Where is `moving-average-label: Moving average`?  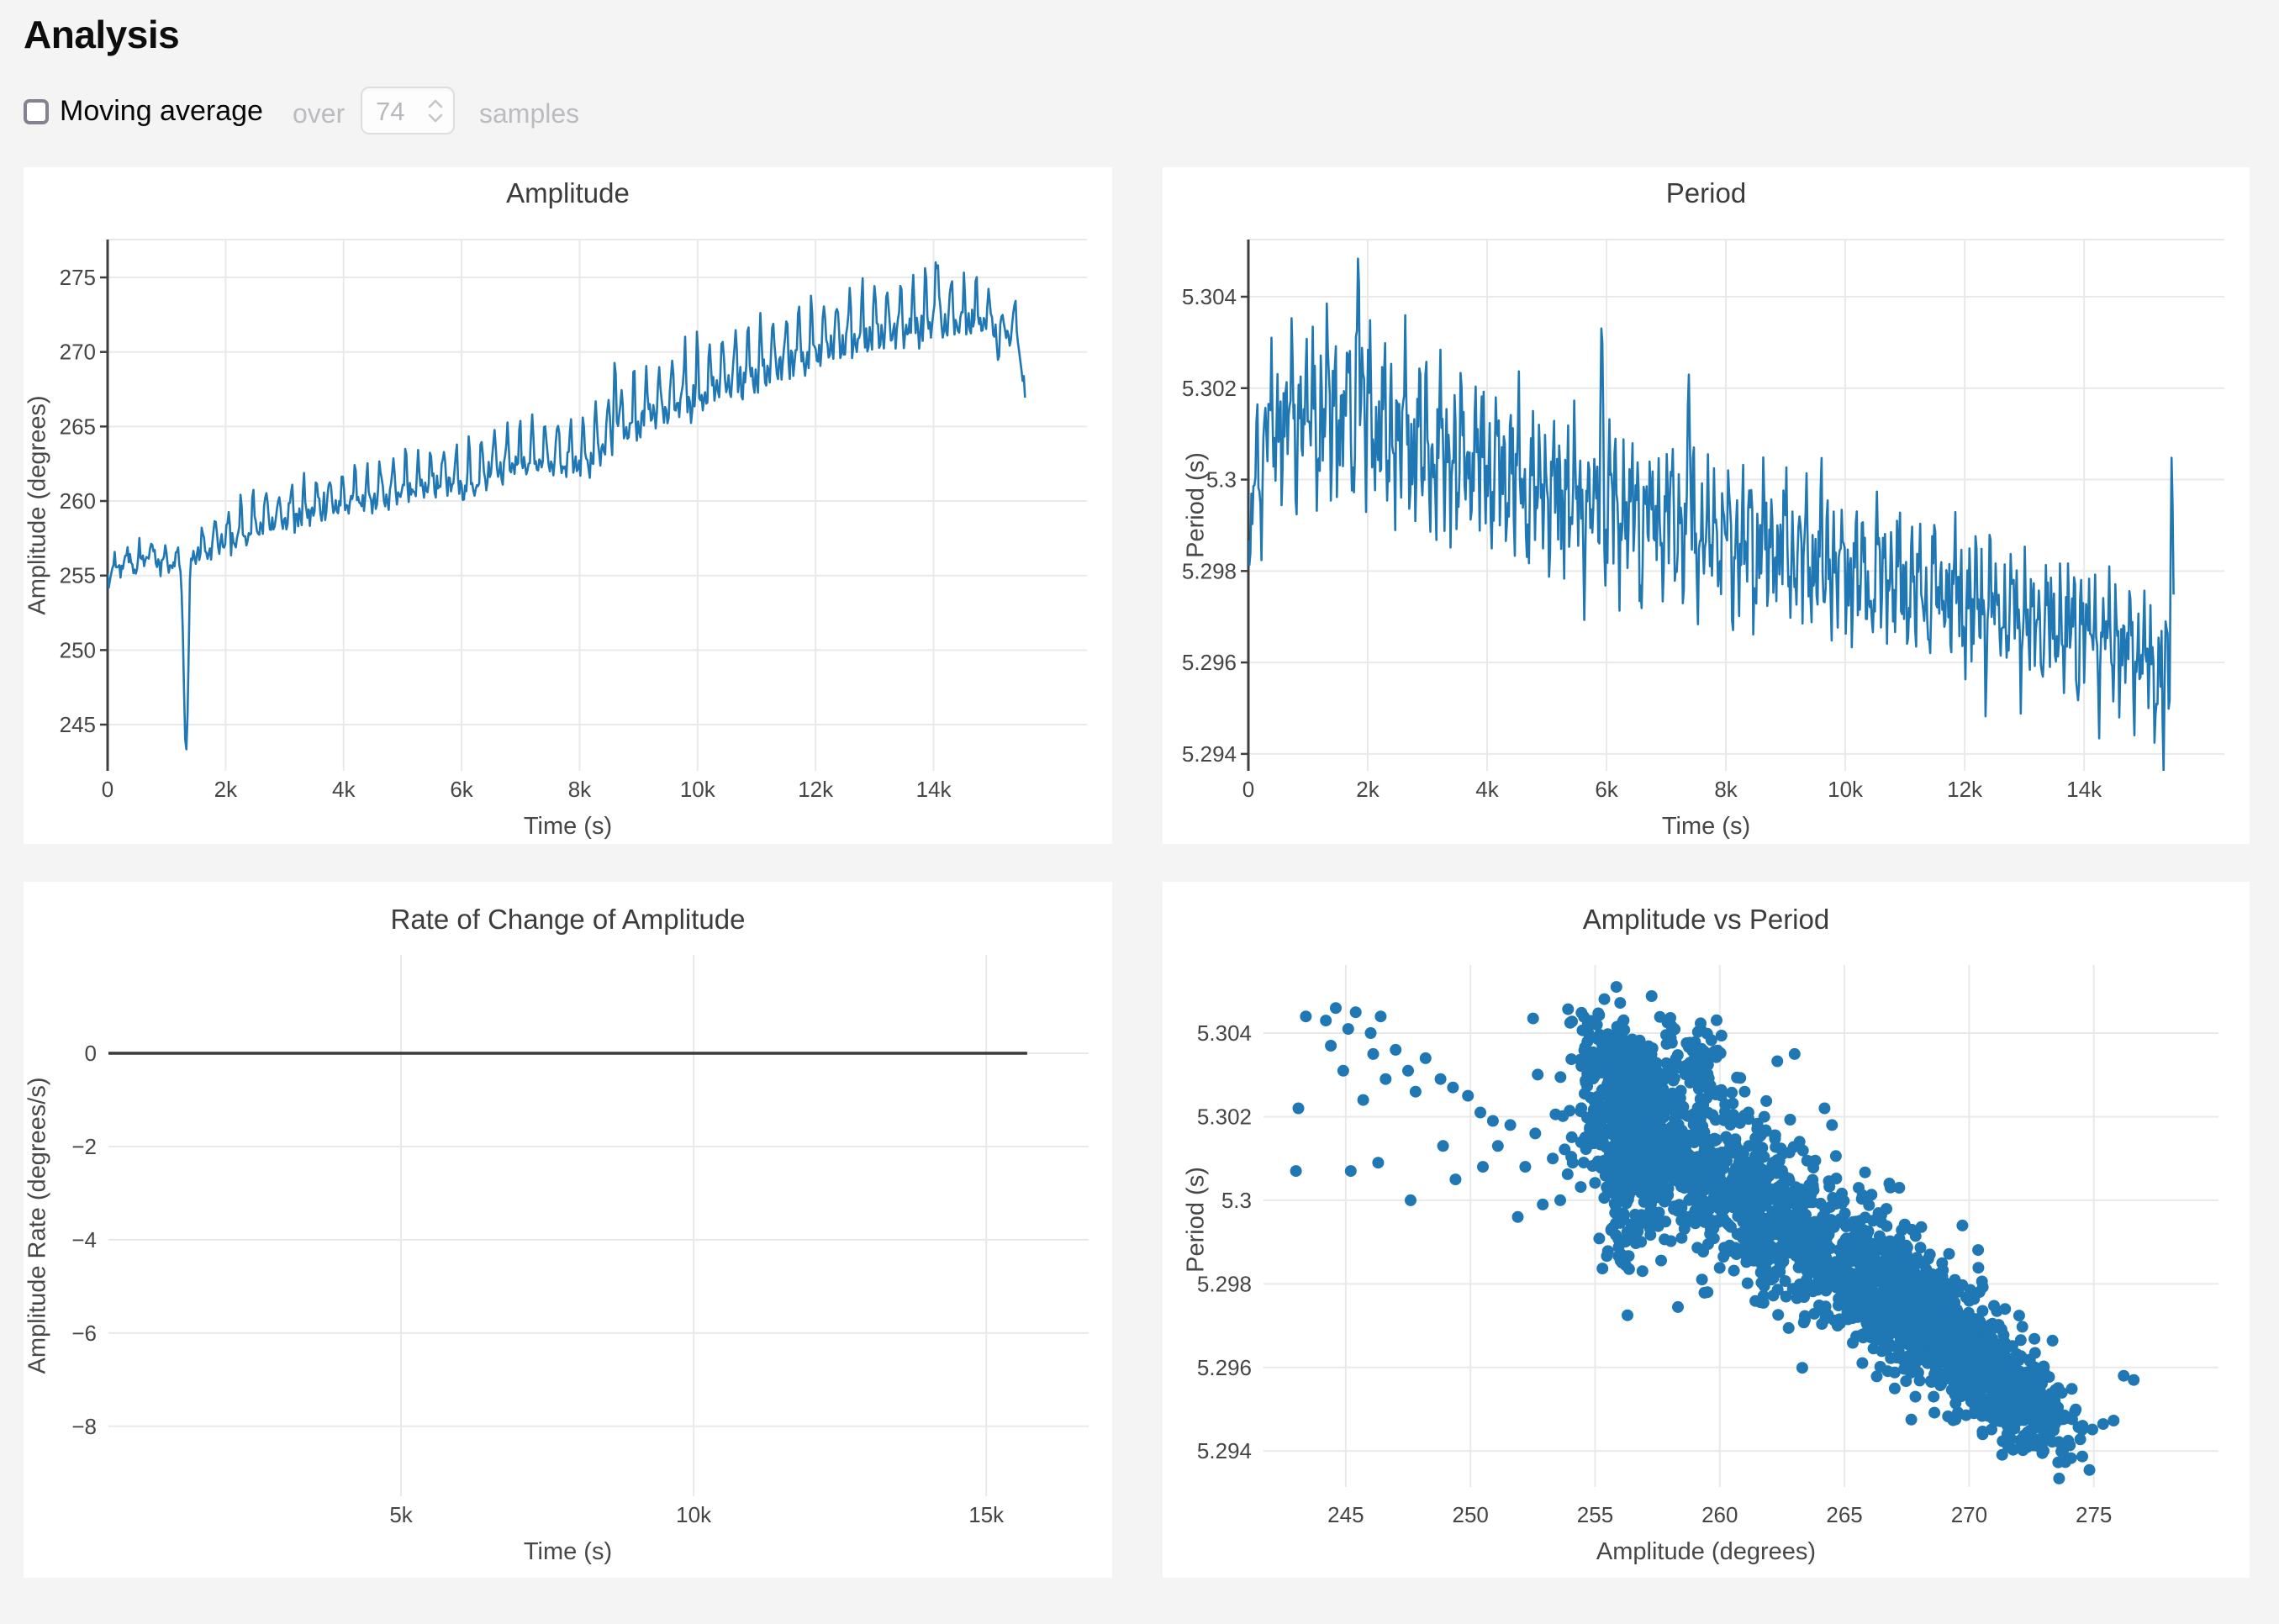 moving-average-label: Moving average is located at coordinates (161, 111).